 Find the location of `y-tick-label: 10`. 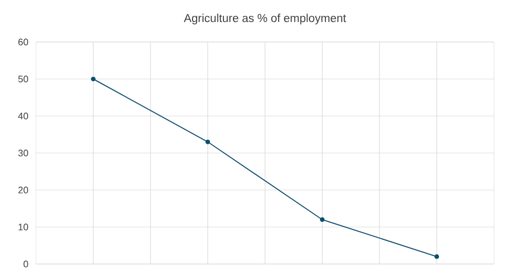

y-tick-label: 10 is located at coordinates (23, 227).